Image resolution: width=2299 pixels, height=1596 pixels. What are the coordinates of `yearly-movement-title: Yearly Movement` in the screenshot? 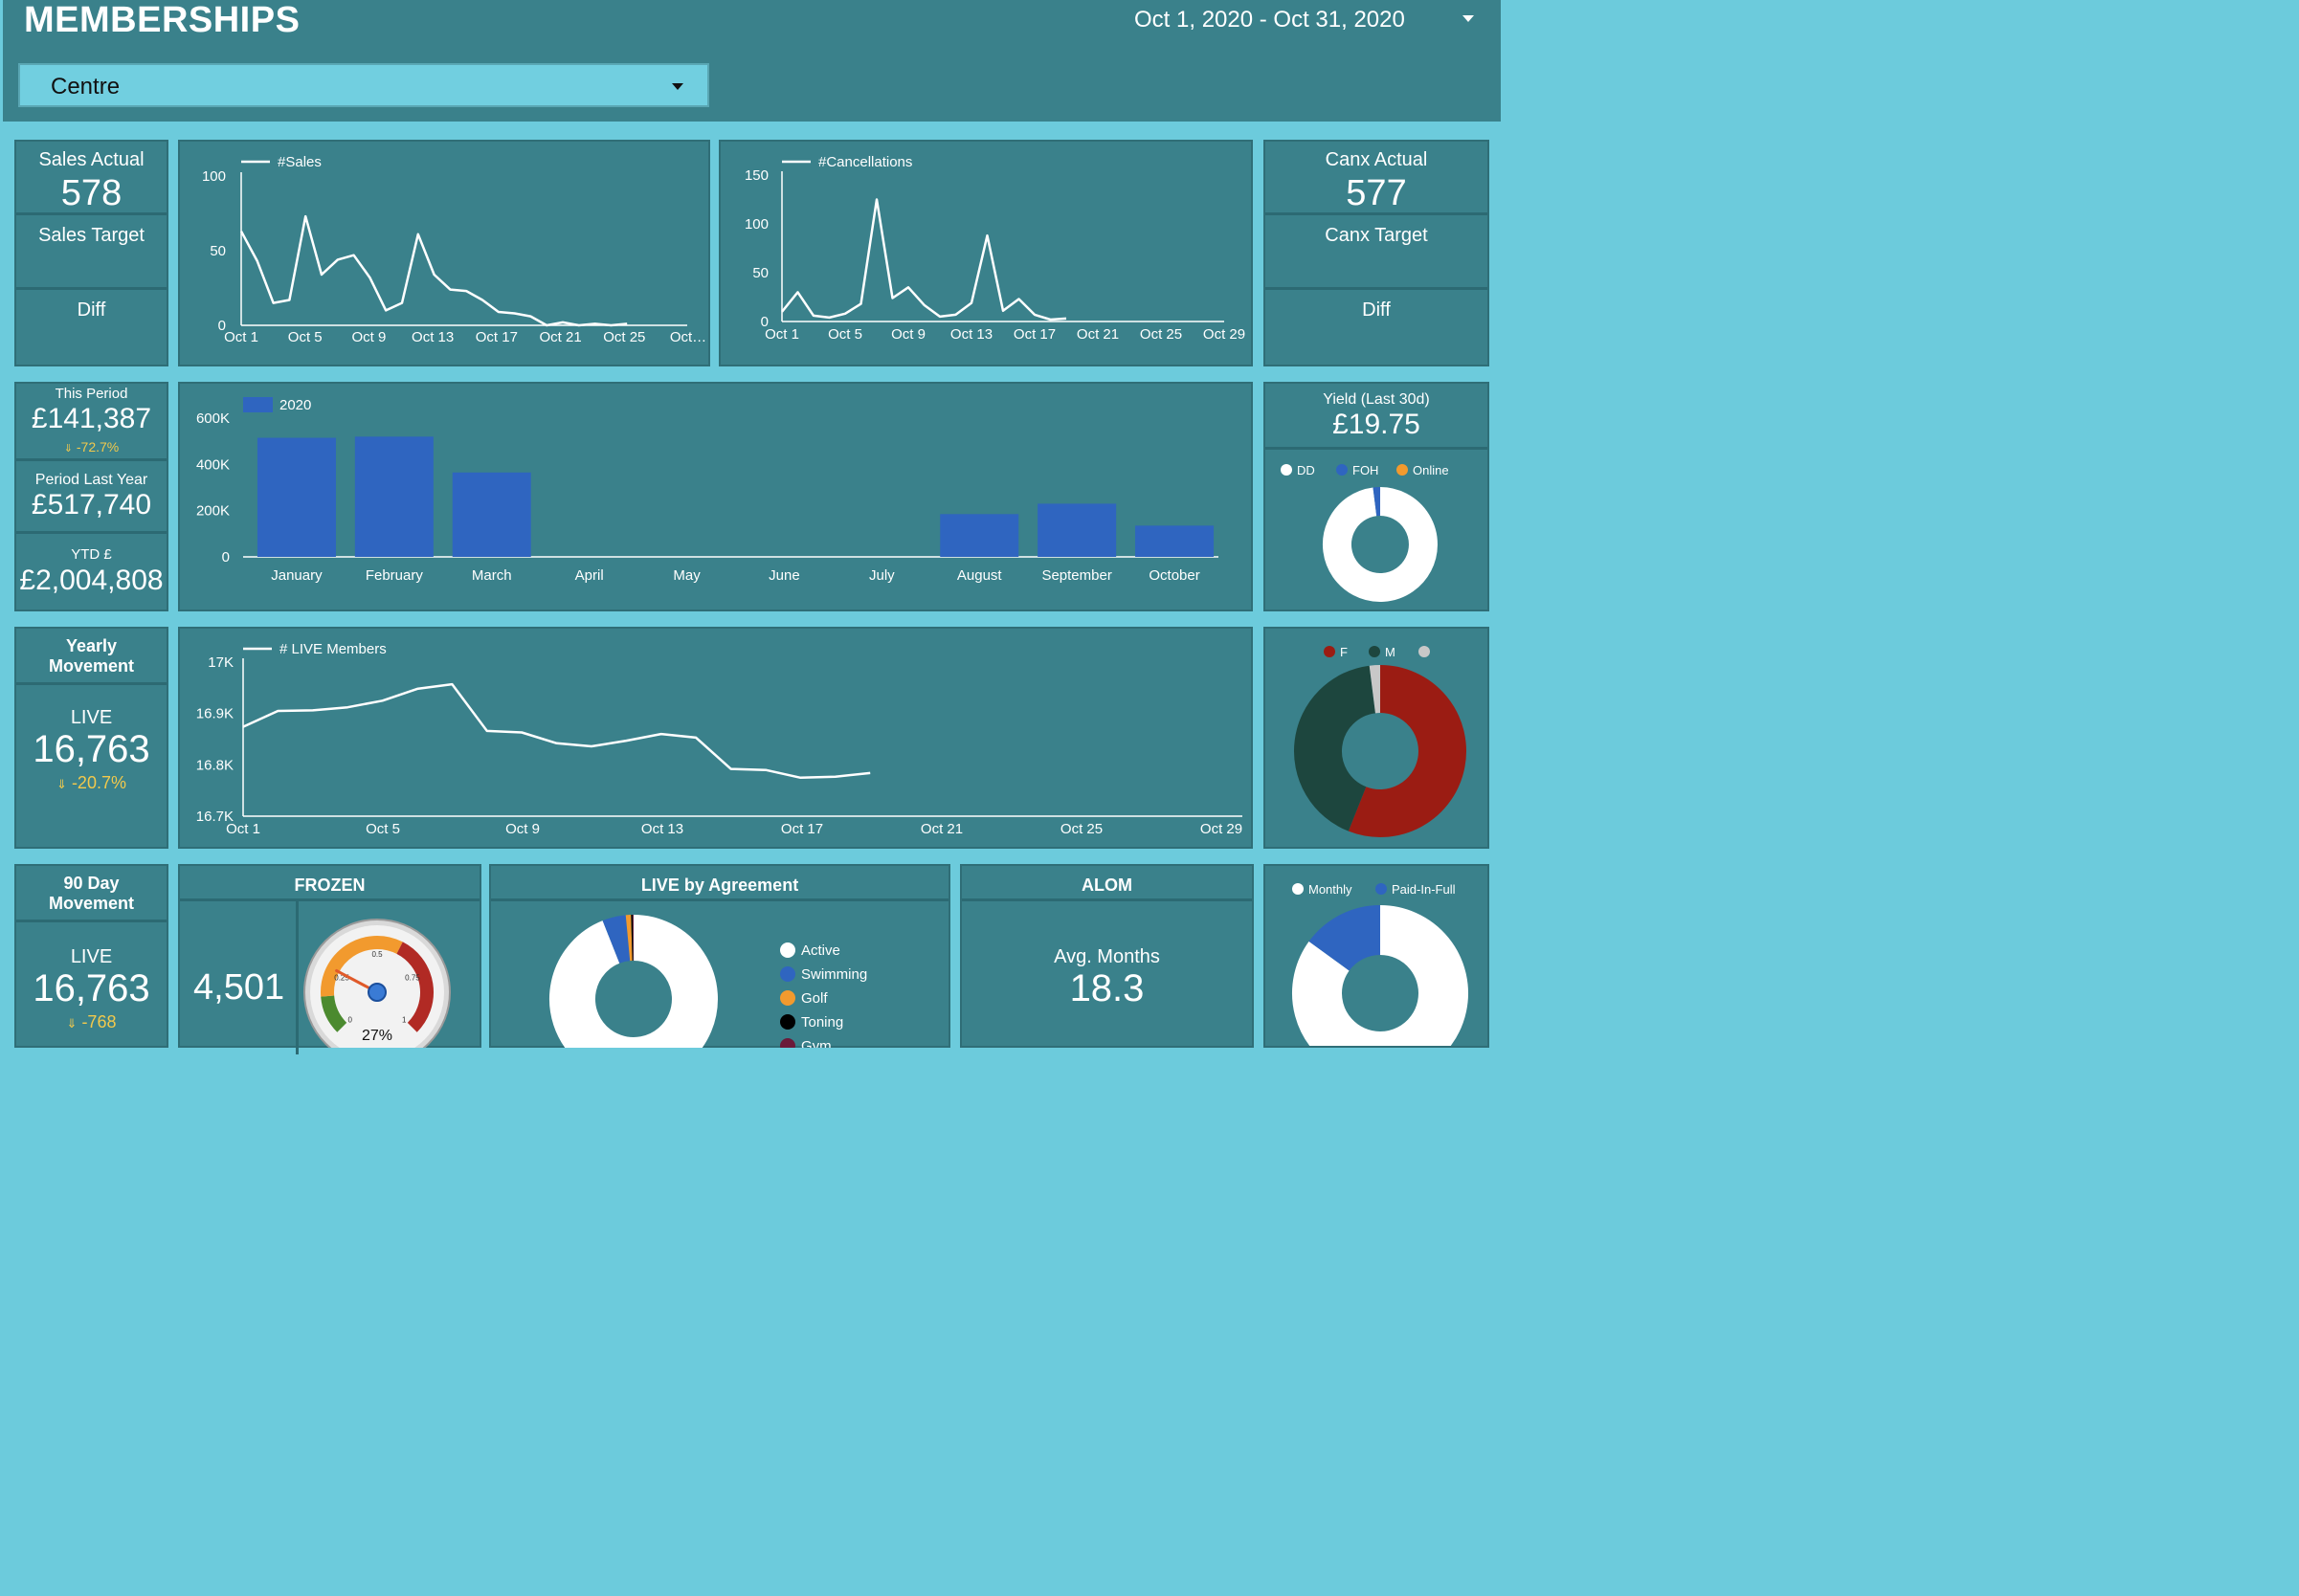 It's located at (91, 656).